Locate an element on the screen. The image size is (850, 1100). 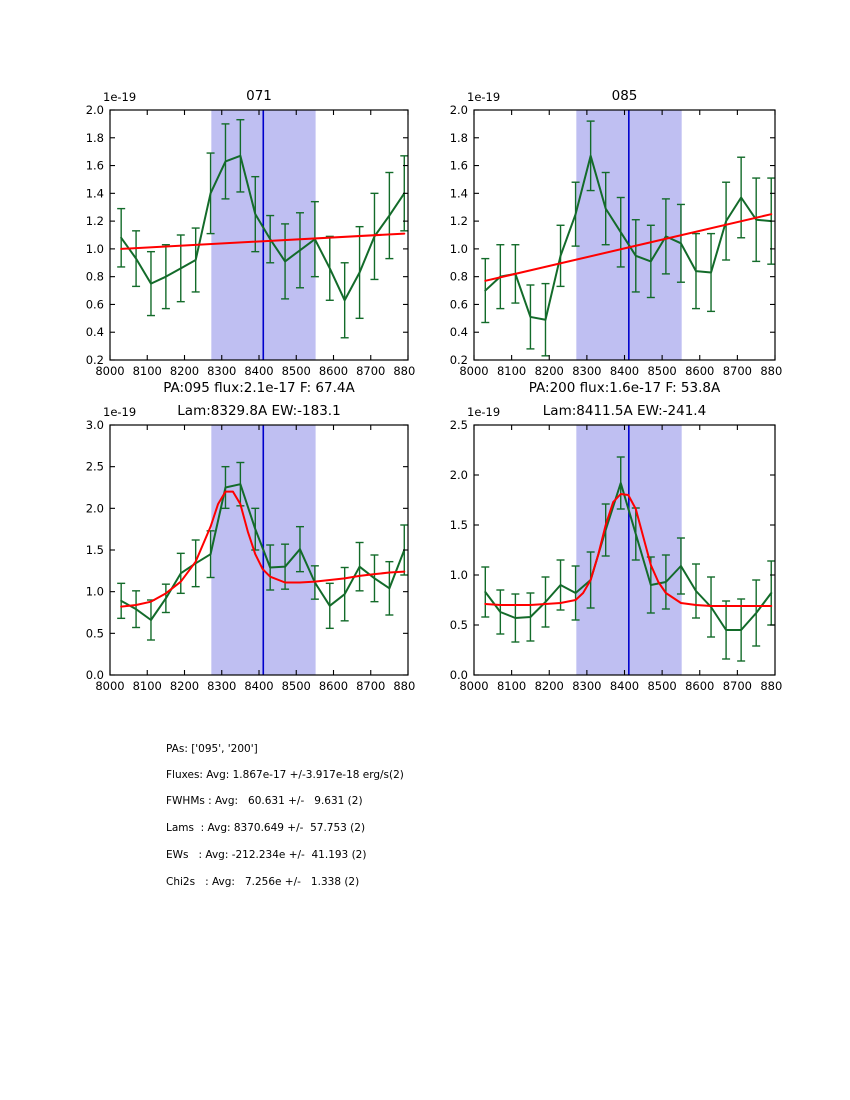
panel-top-right-exponent: 1e-19 is located at coordinates (484, 97).